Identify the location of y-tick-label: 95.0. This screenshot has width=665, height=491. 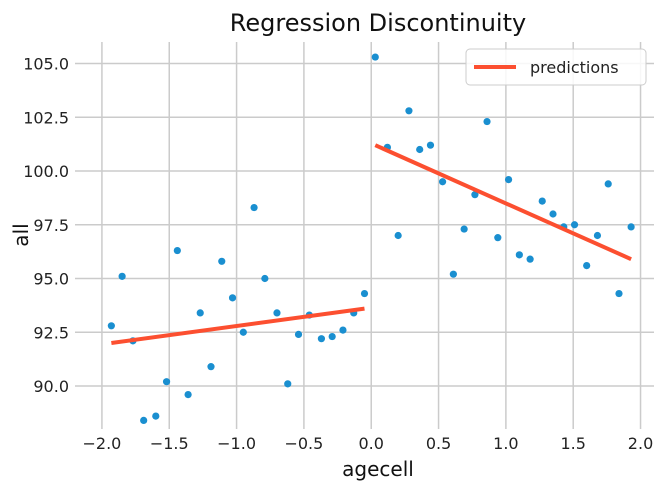
(51, 279).